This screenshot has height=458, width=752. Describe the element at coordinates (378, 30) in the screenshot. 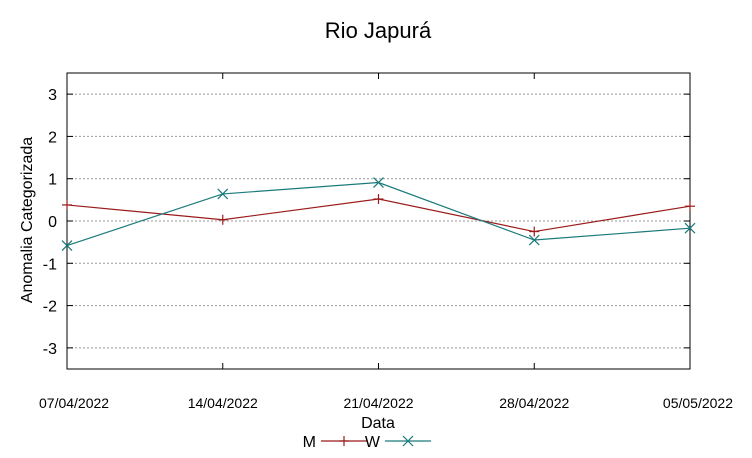

I see `chart-title: Rio Japurá` at that location.